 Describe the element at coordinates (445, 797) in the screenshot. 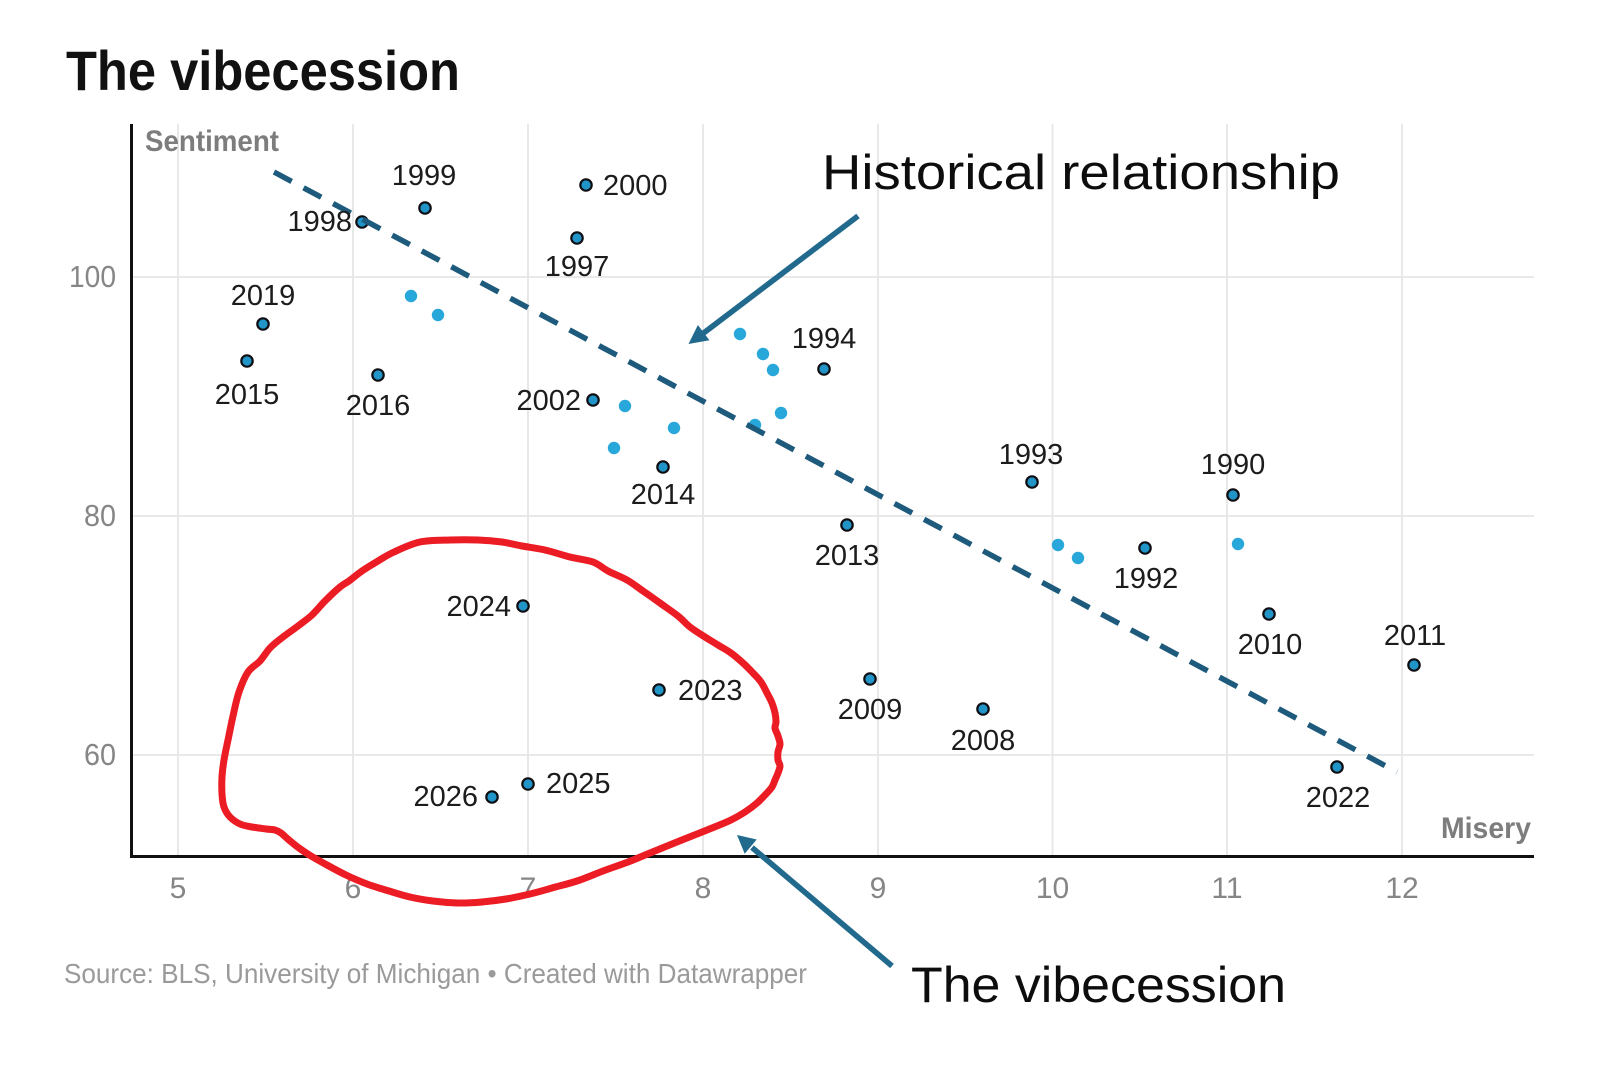

I see `svg-text: 2026` at that location.